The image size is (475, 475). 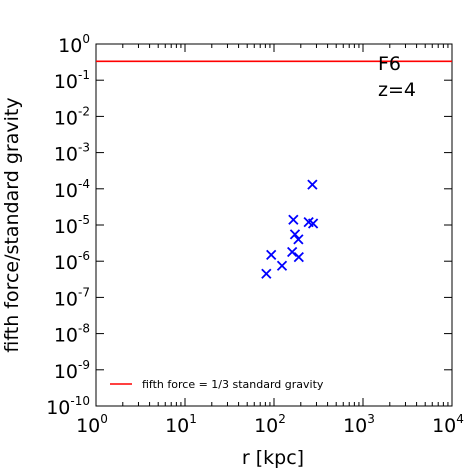 What do you see at coordinates (72, 153) in the screenshot?
I see `y-tick-label: 10⁻³` at bounding box center [72, 153].